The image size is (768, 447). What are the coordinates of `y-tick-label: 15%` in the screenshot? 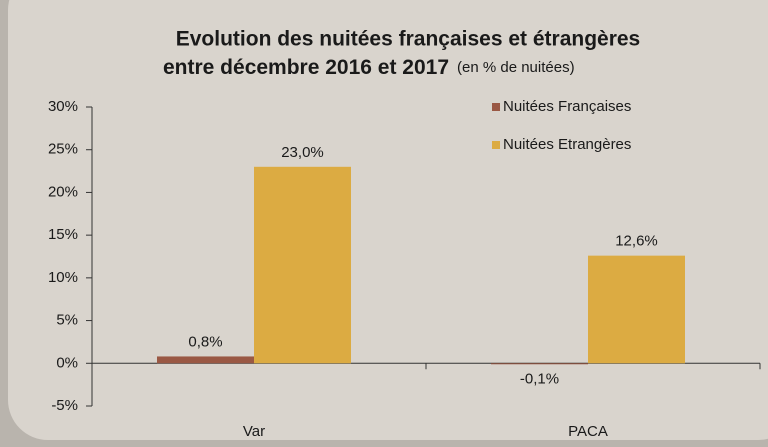 It's located at (63, 234).